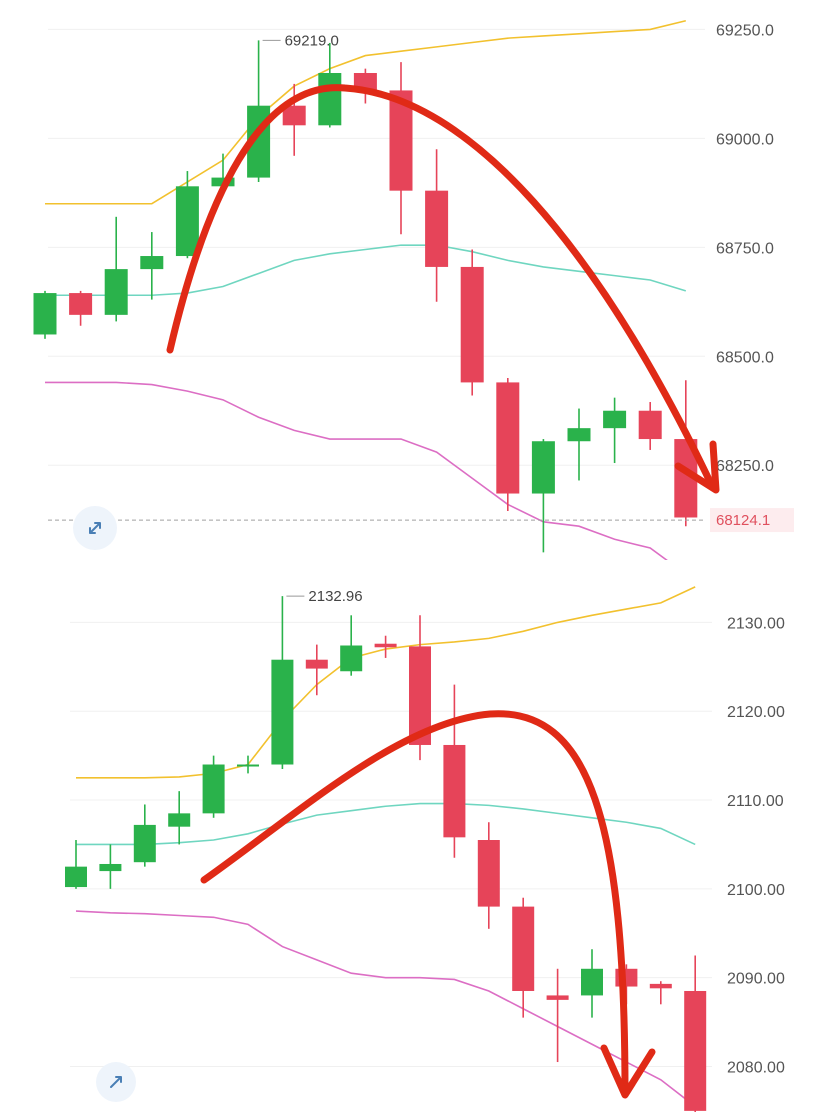  I want to click on last-price-tag-bg, so click(752, 520).